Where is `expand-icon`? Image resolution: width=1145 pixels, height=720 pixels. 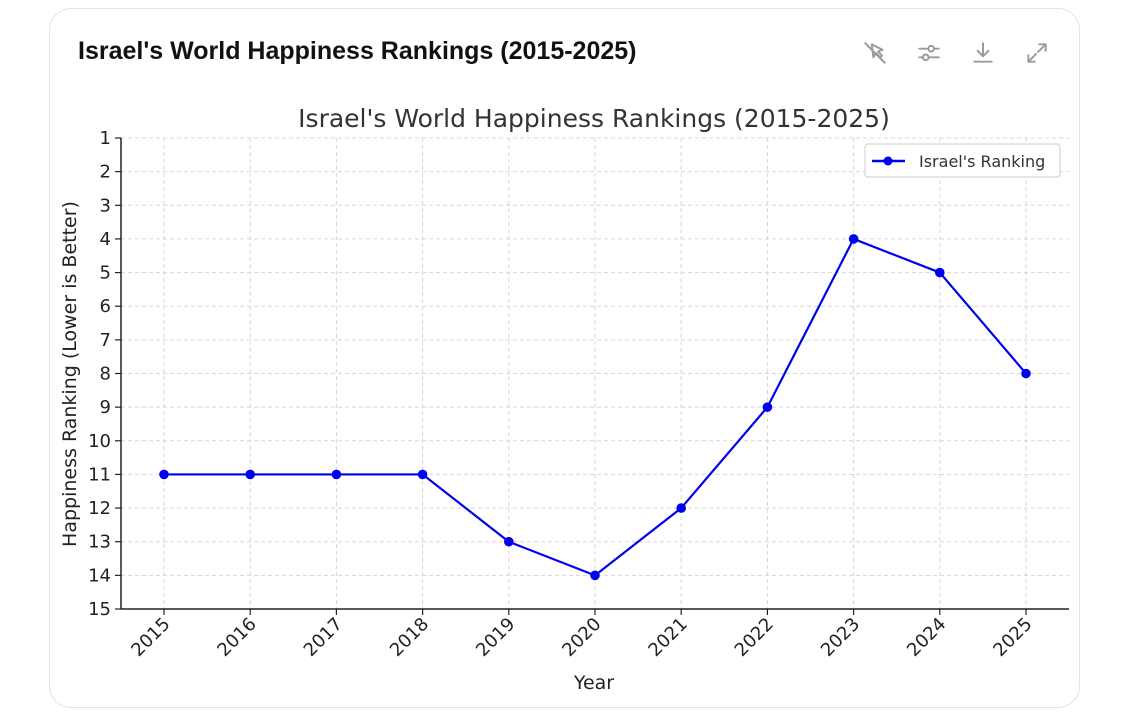
expand-icon is located at coordinates (1037, 53).